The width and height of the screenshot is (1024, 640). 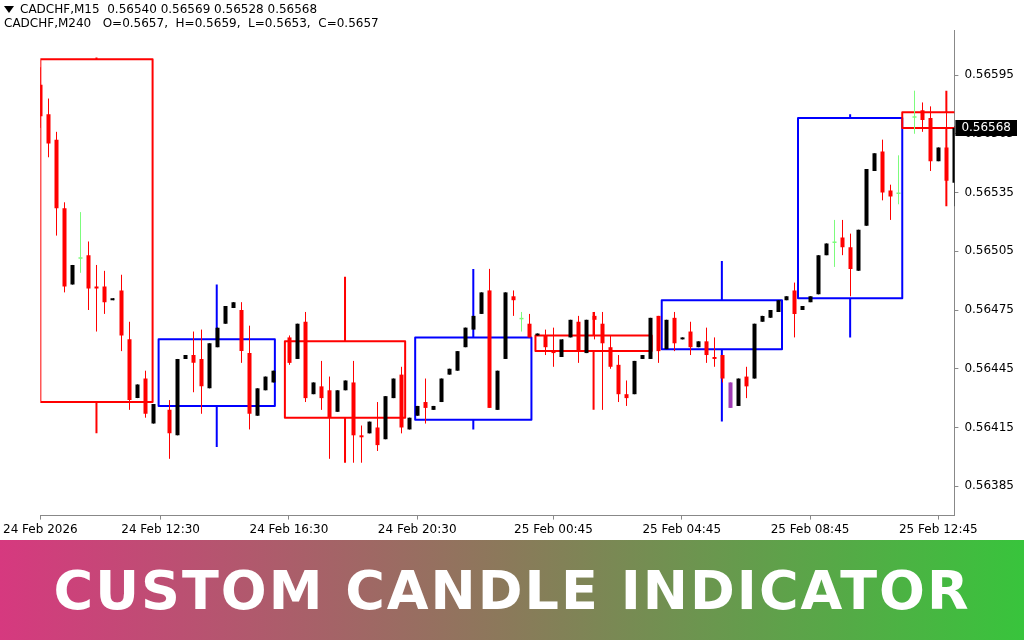 I want to click on annotation: 0.56568, so click(x=986, y=127).